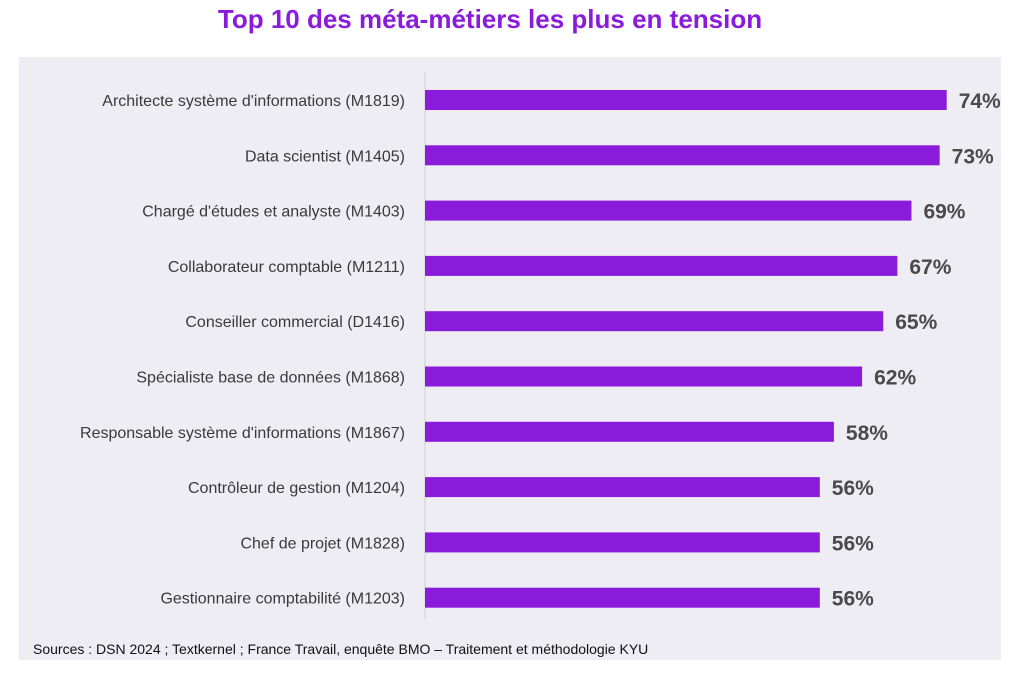 The height and width of the screenshot is (680, 1024). What do you see at coordinates (867, 433) in the screenshot?
I see `value-label: 58%` at bounding box center [867, 433].